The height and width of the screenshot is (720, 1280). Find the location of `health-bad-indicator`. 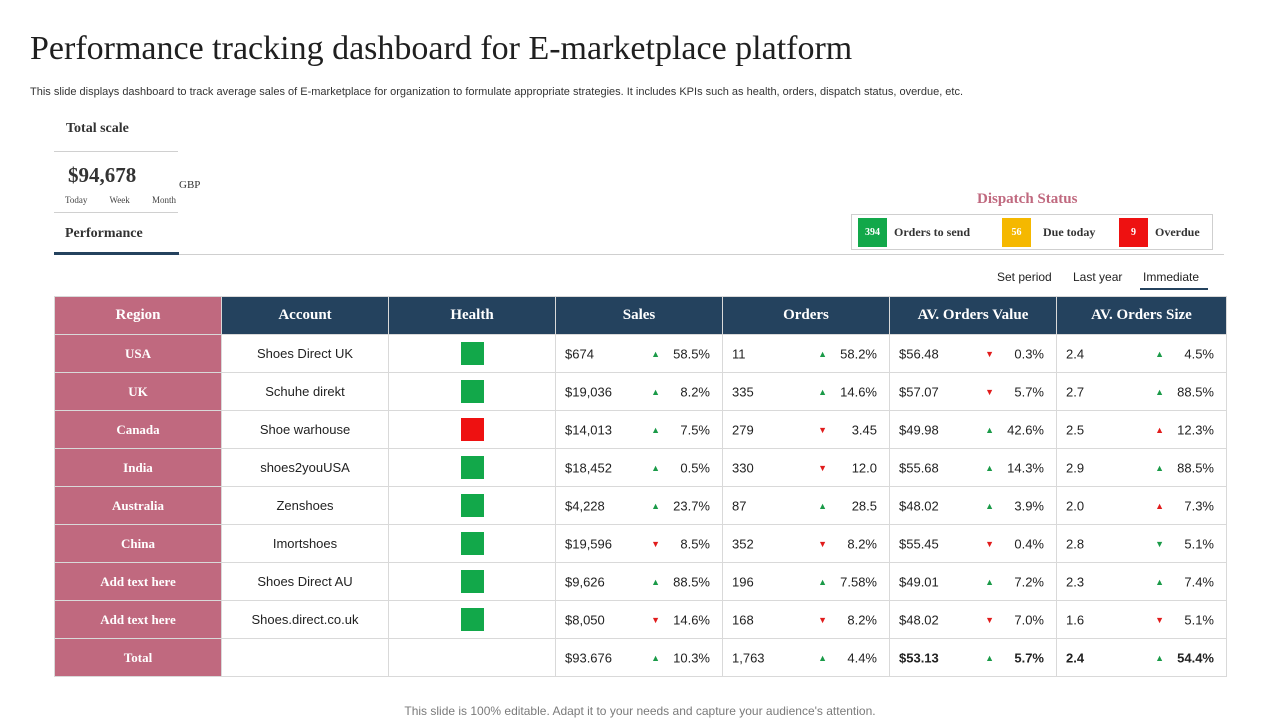

health-bad-indicator is located at coordinates (472, 429).